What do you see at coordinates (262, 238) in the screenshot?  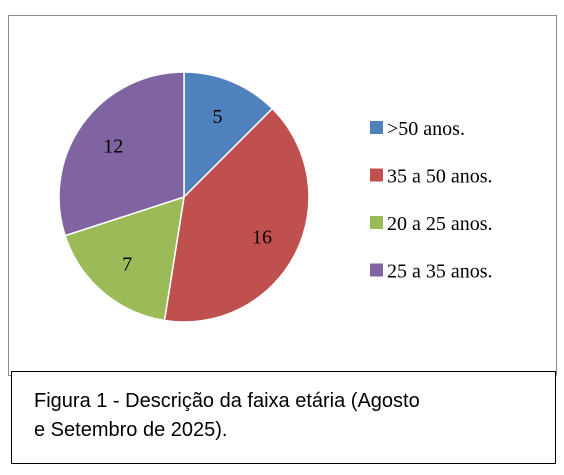 I see `data-label: 16` at bounding box center [262, 238].